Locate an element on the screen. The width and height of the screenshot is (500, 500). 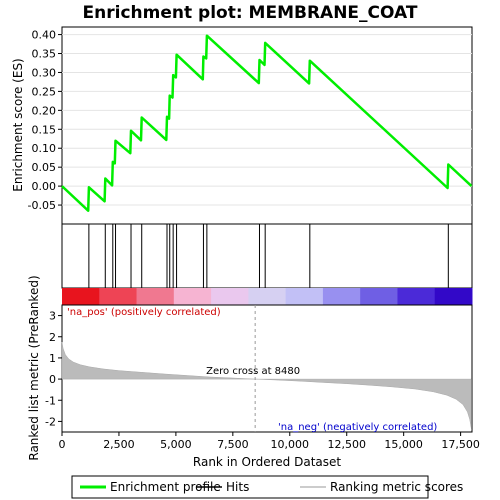
legend-frame is located at coordinates (250, 487).